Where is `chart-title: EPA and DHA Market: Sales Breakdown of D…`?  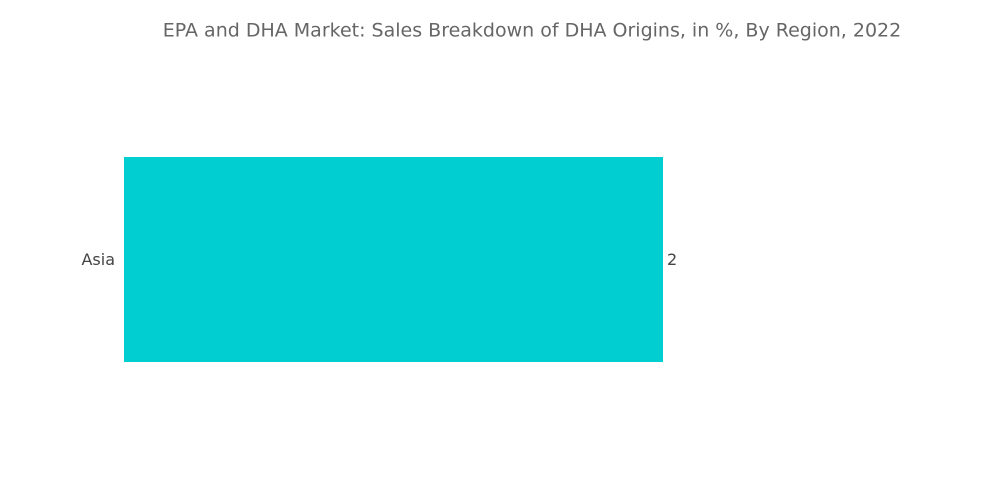
chart-title: EPA and DHA Market: Sales Breakdown of D… is located at coordinates (532, 31).